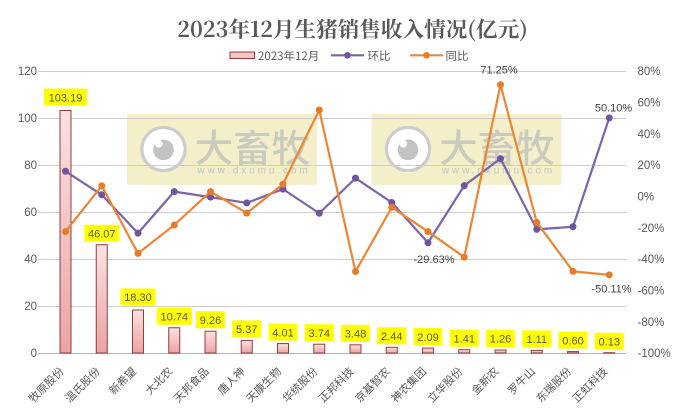 The height and width of the screenshot is (411, 691). What do you see at coordinates (282, 333) in the screenshot?
I see `svg-text: 4.01` at bounding box center [282, 333].